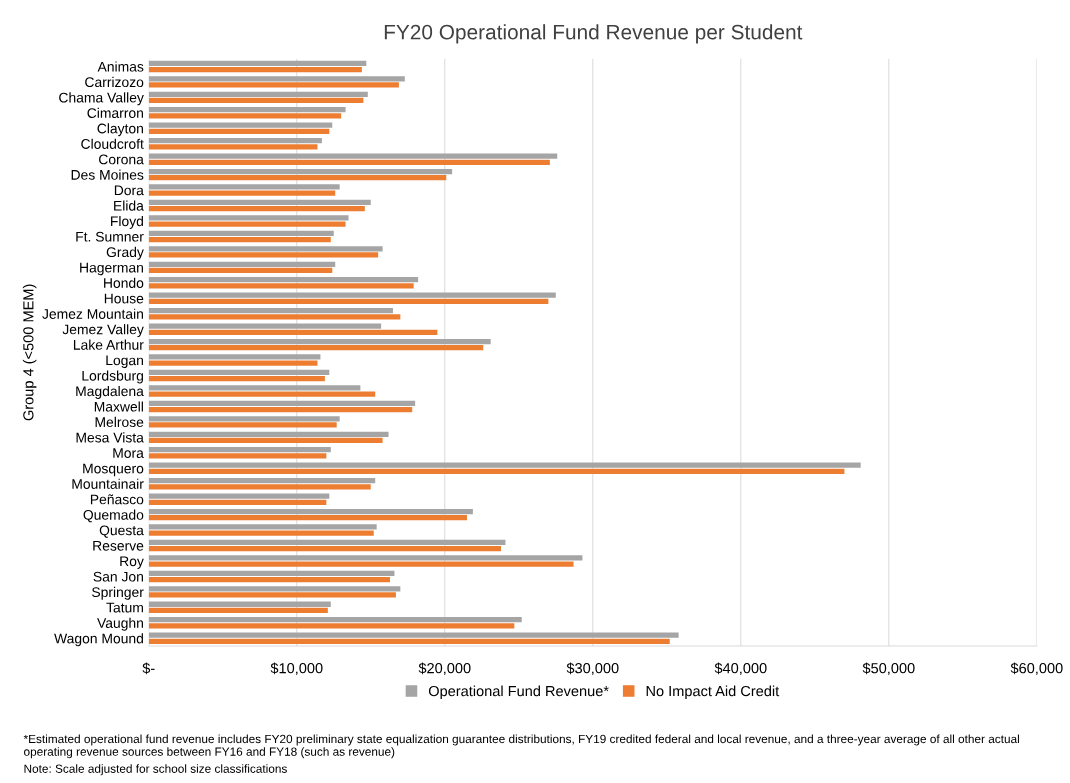 Image resolution: width=1070 pixels, height=783 pixels. Describe the element at coordinates (118, 546) in the screenshot. I see `y-tick-label: Reserve` at that location.